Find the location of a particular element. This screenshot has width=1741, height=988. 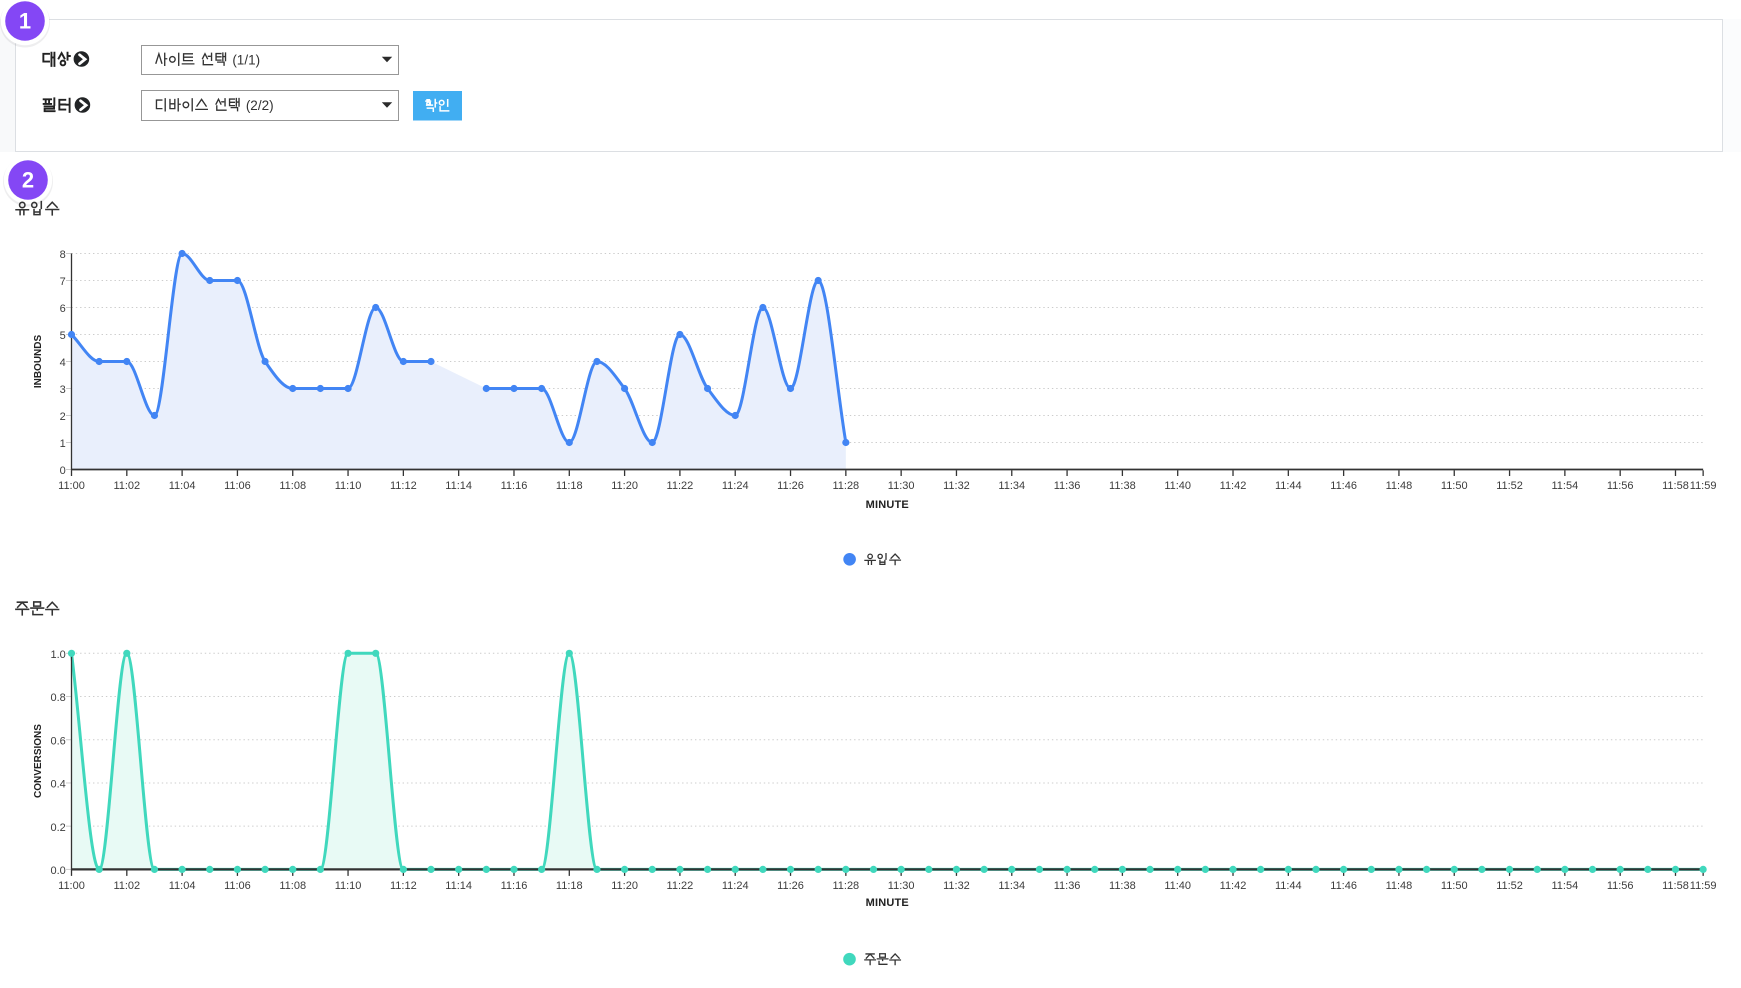

svg-text: 1.0 is located at coordinates (58, 655).